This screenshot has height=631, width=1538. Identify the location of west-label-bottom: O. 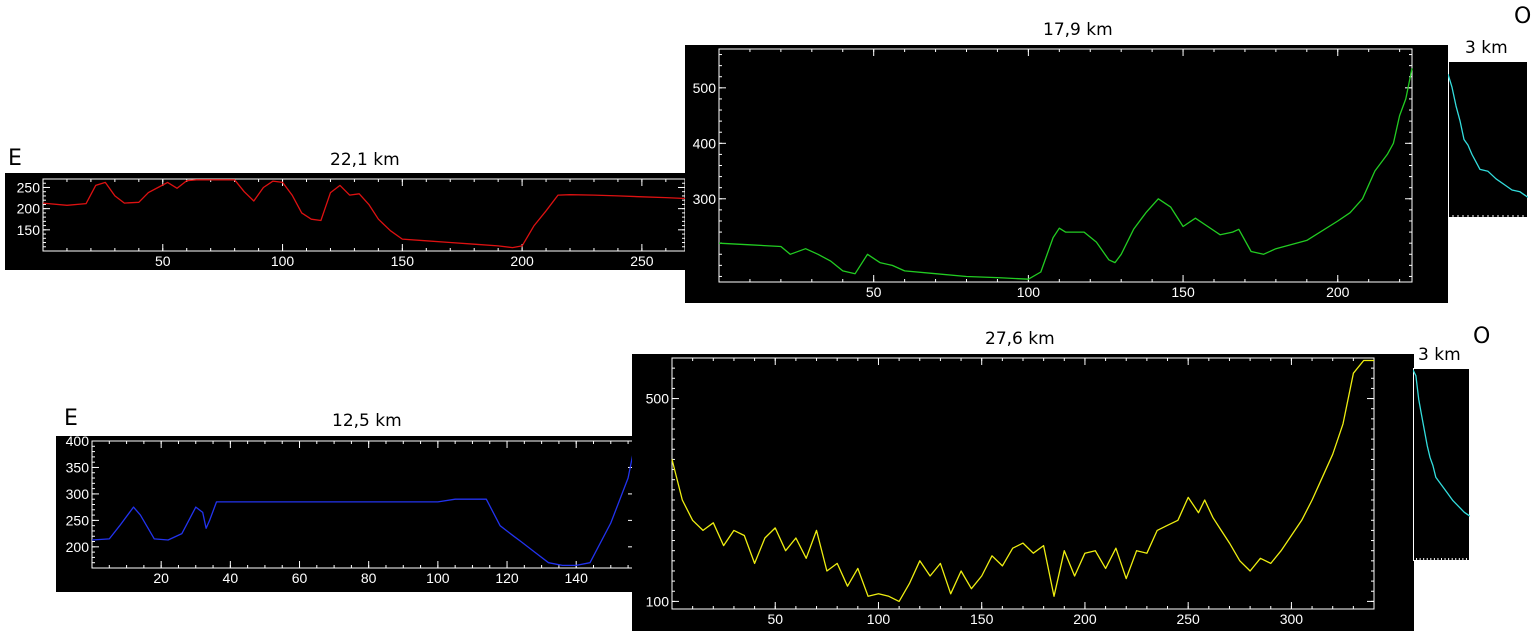
(1482, 336).